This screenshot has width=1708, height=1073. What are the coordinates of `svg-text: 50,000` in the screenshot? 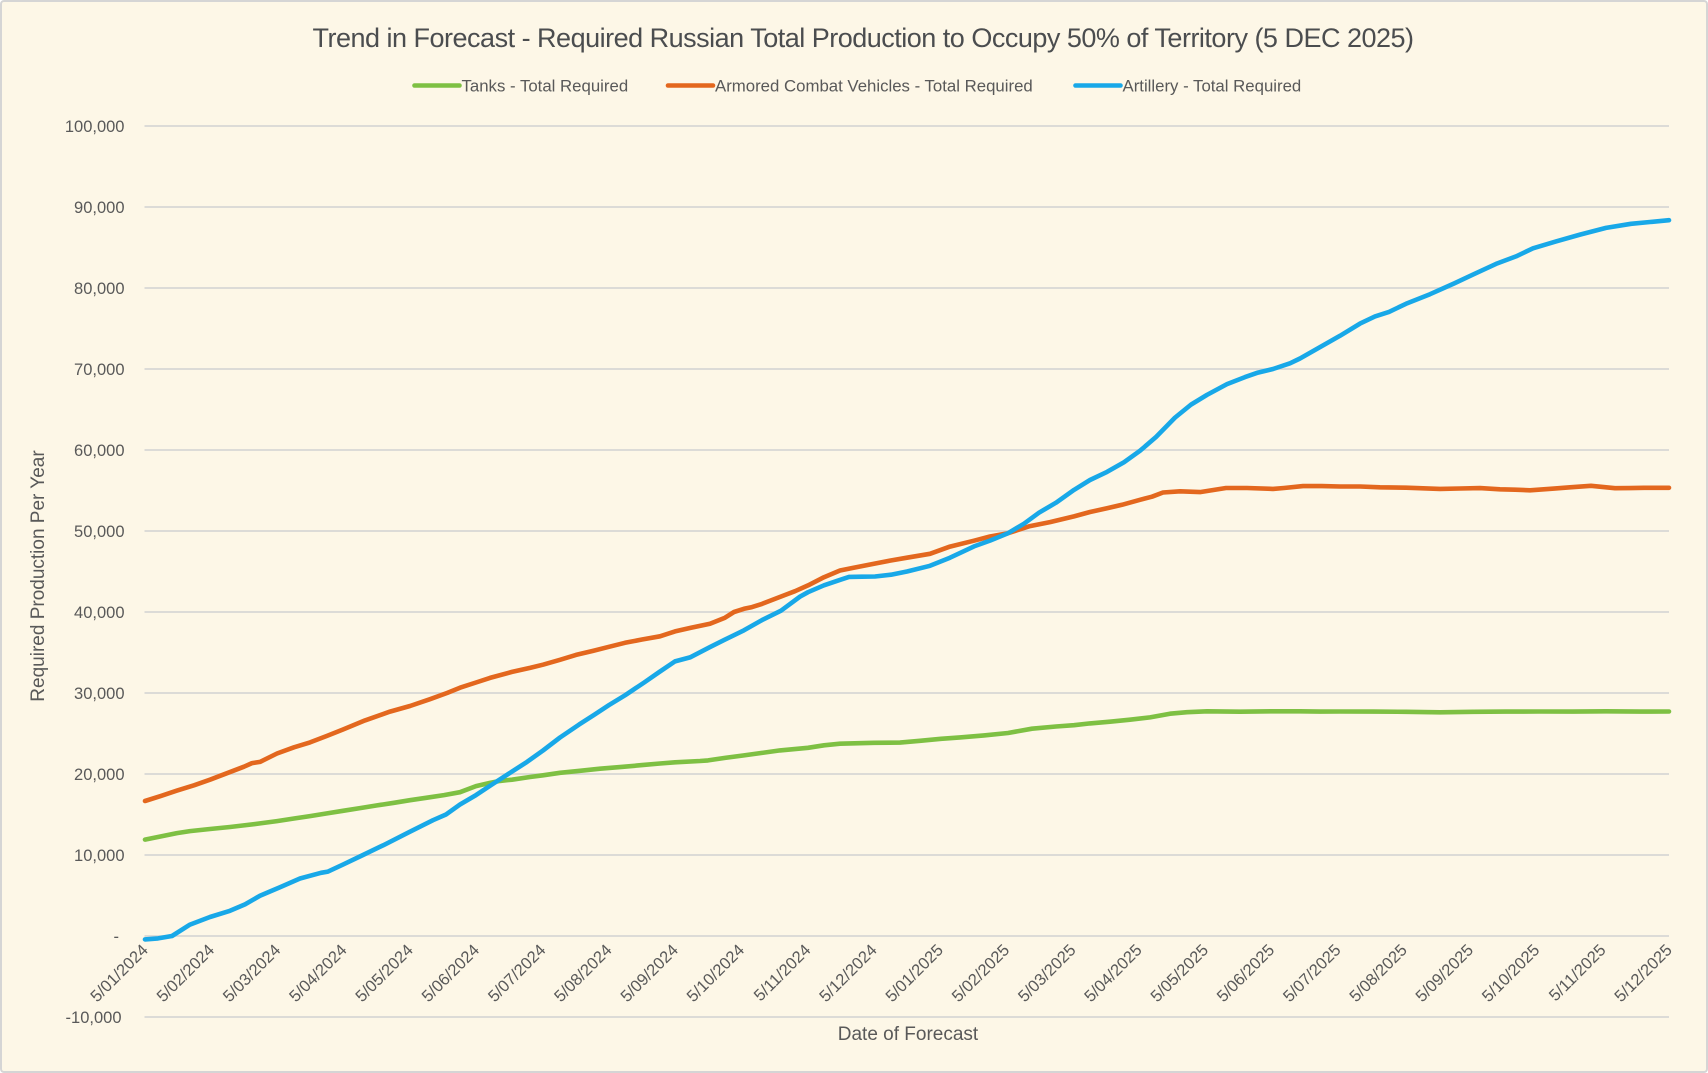 It's located at (99, 532).